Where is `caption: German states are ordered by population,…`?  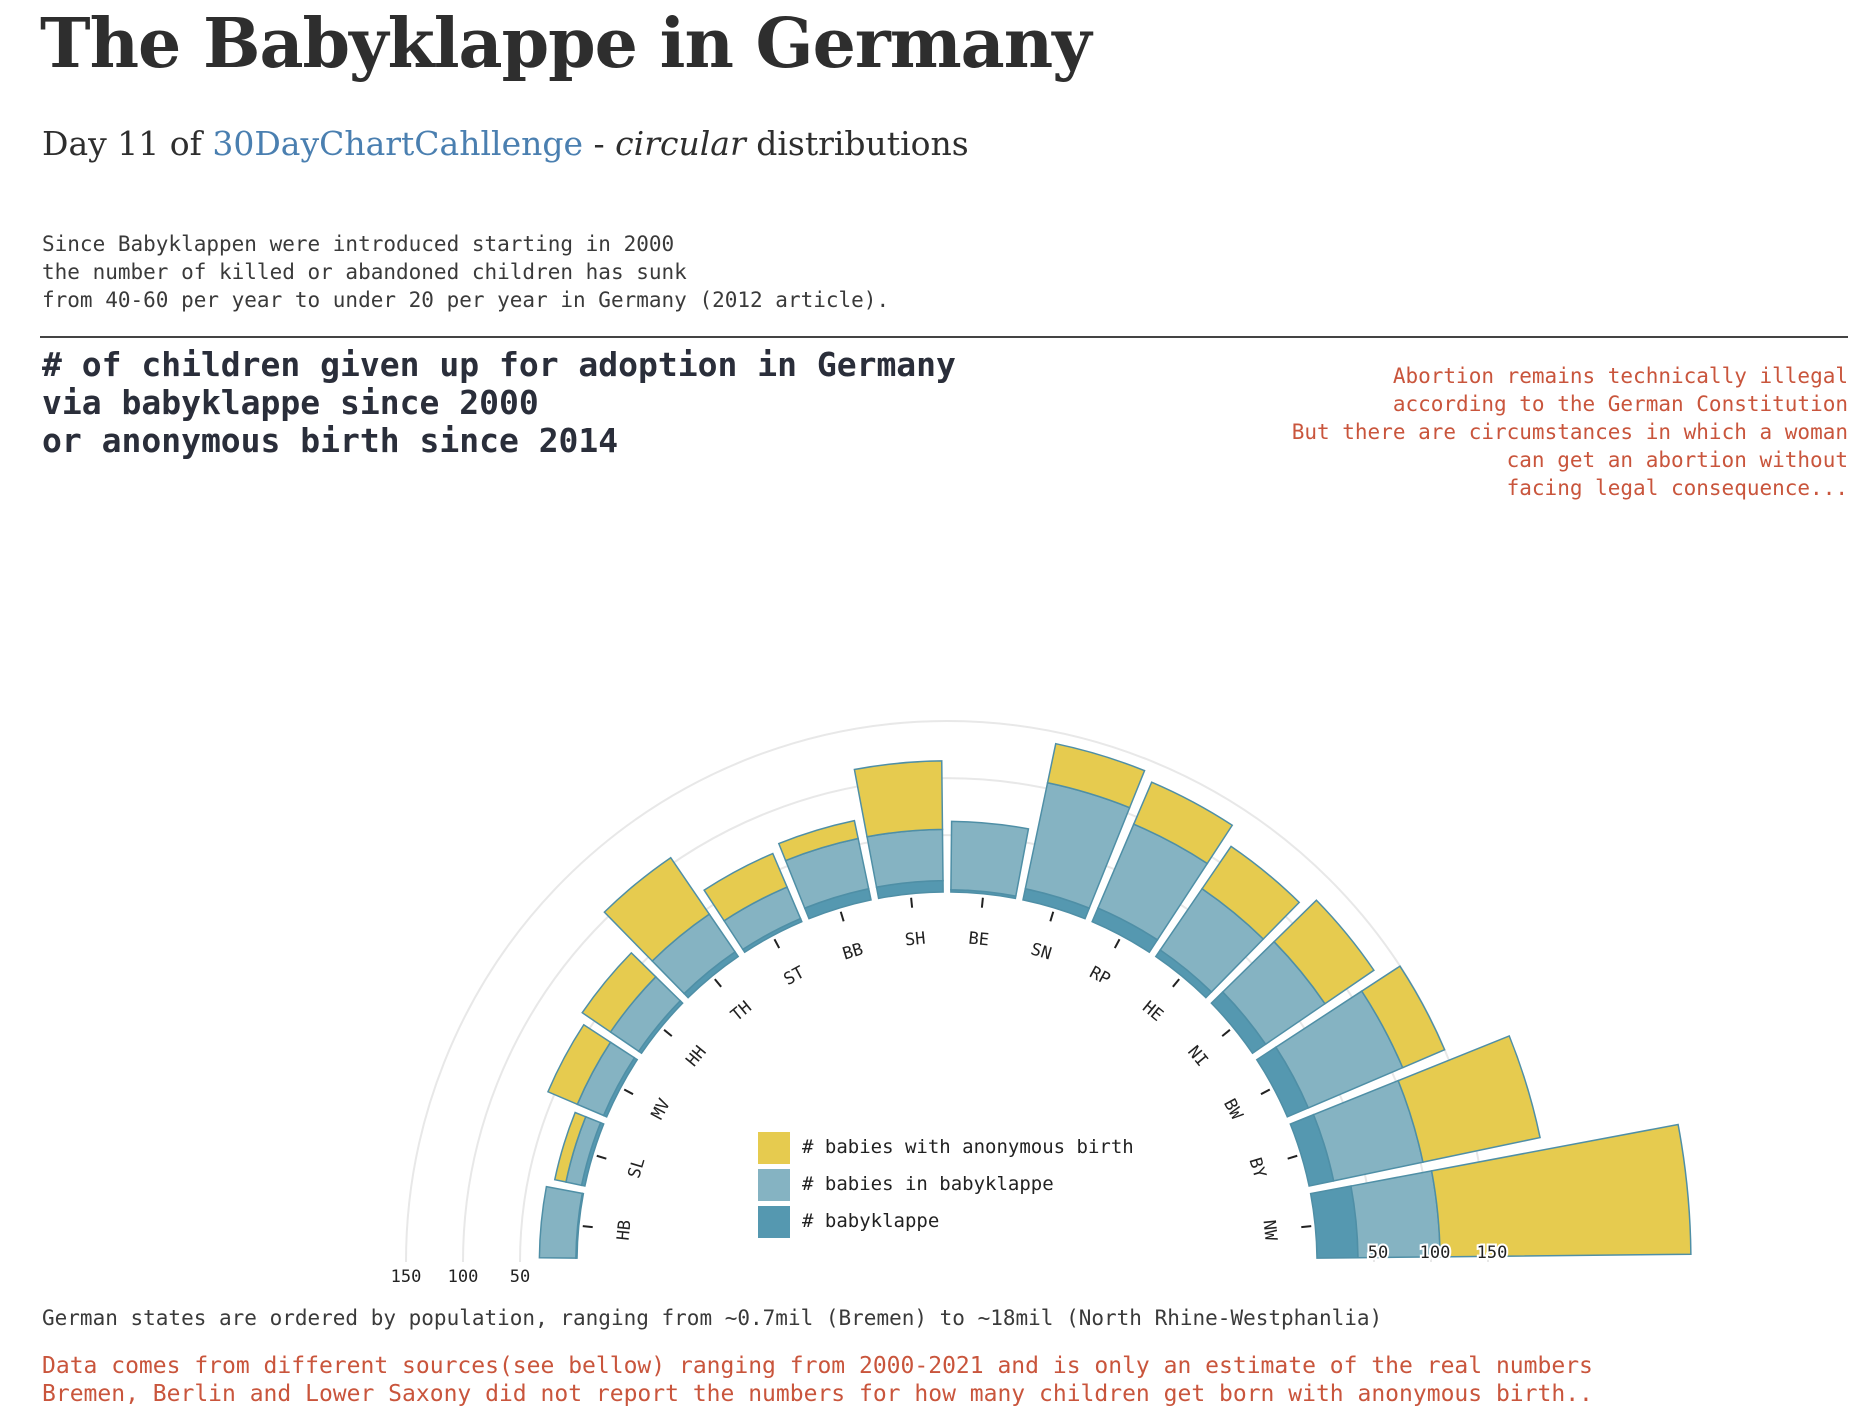 caption: German states are ordered by population,… is located at coordinates (712, 1318).